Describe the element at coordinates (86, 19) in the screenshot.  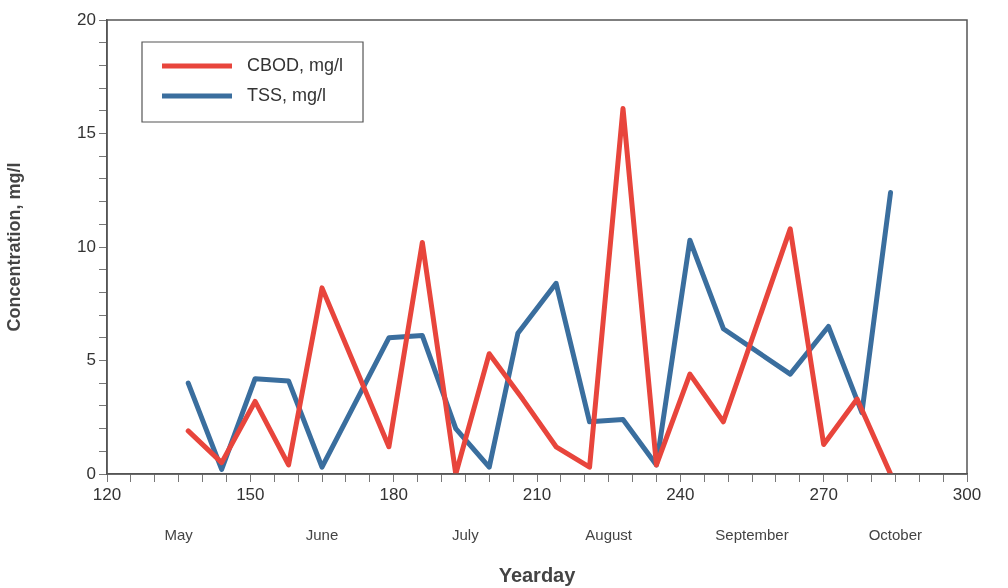
I see `y-tick-label: 20` at that location.